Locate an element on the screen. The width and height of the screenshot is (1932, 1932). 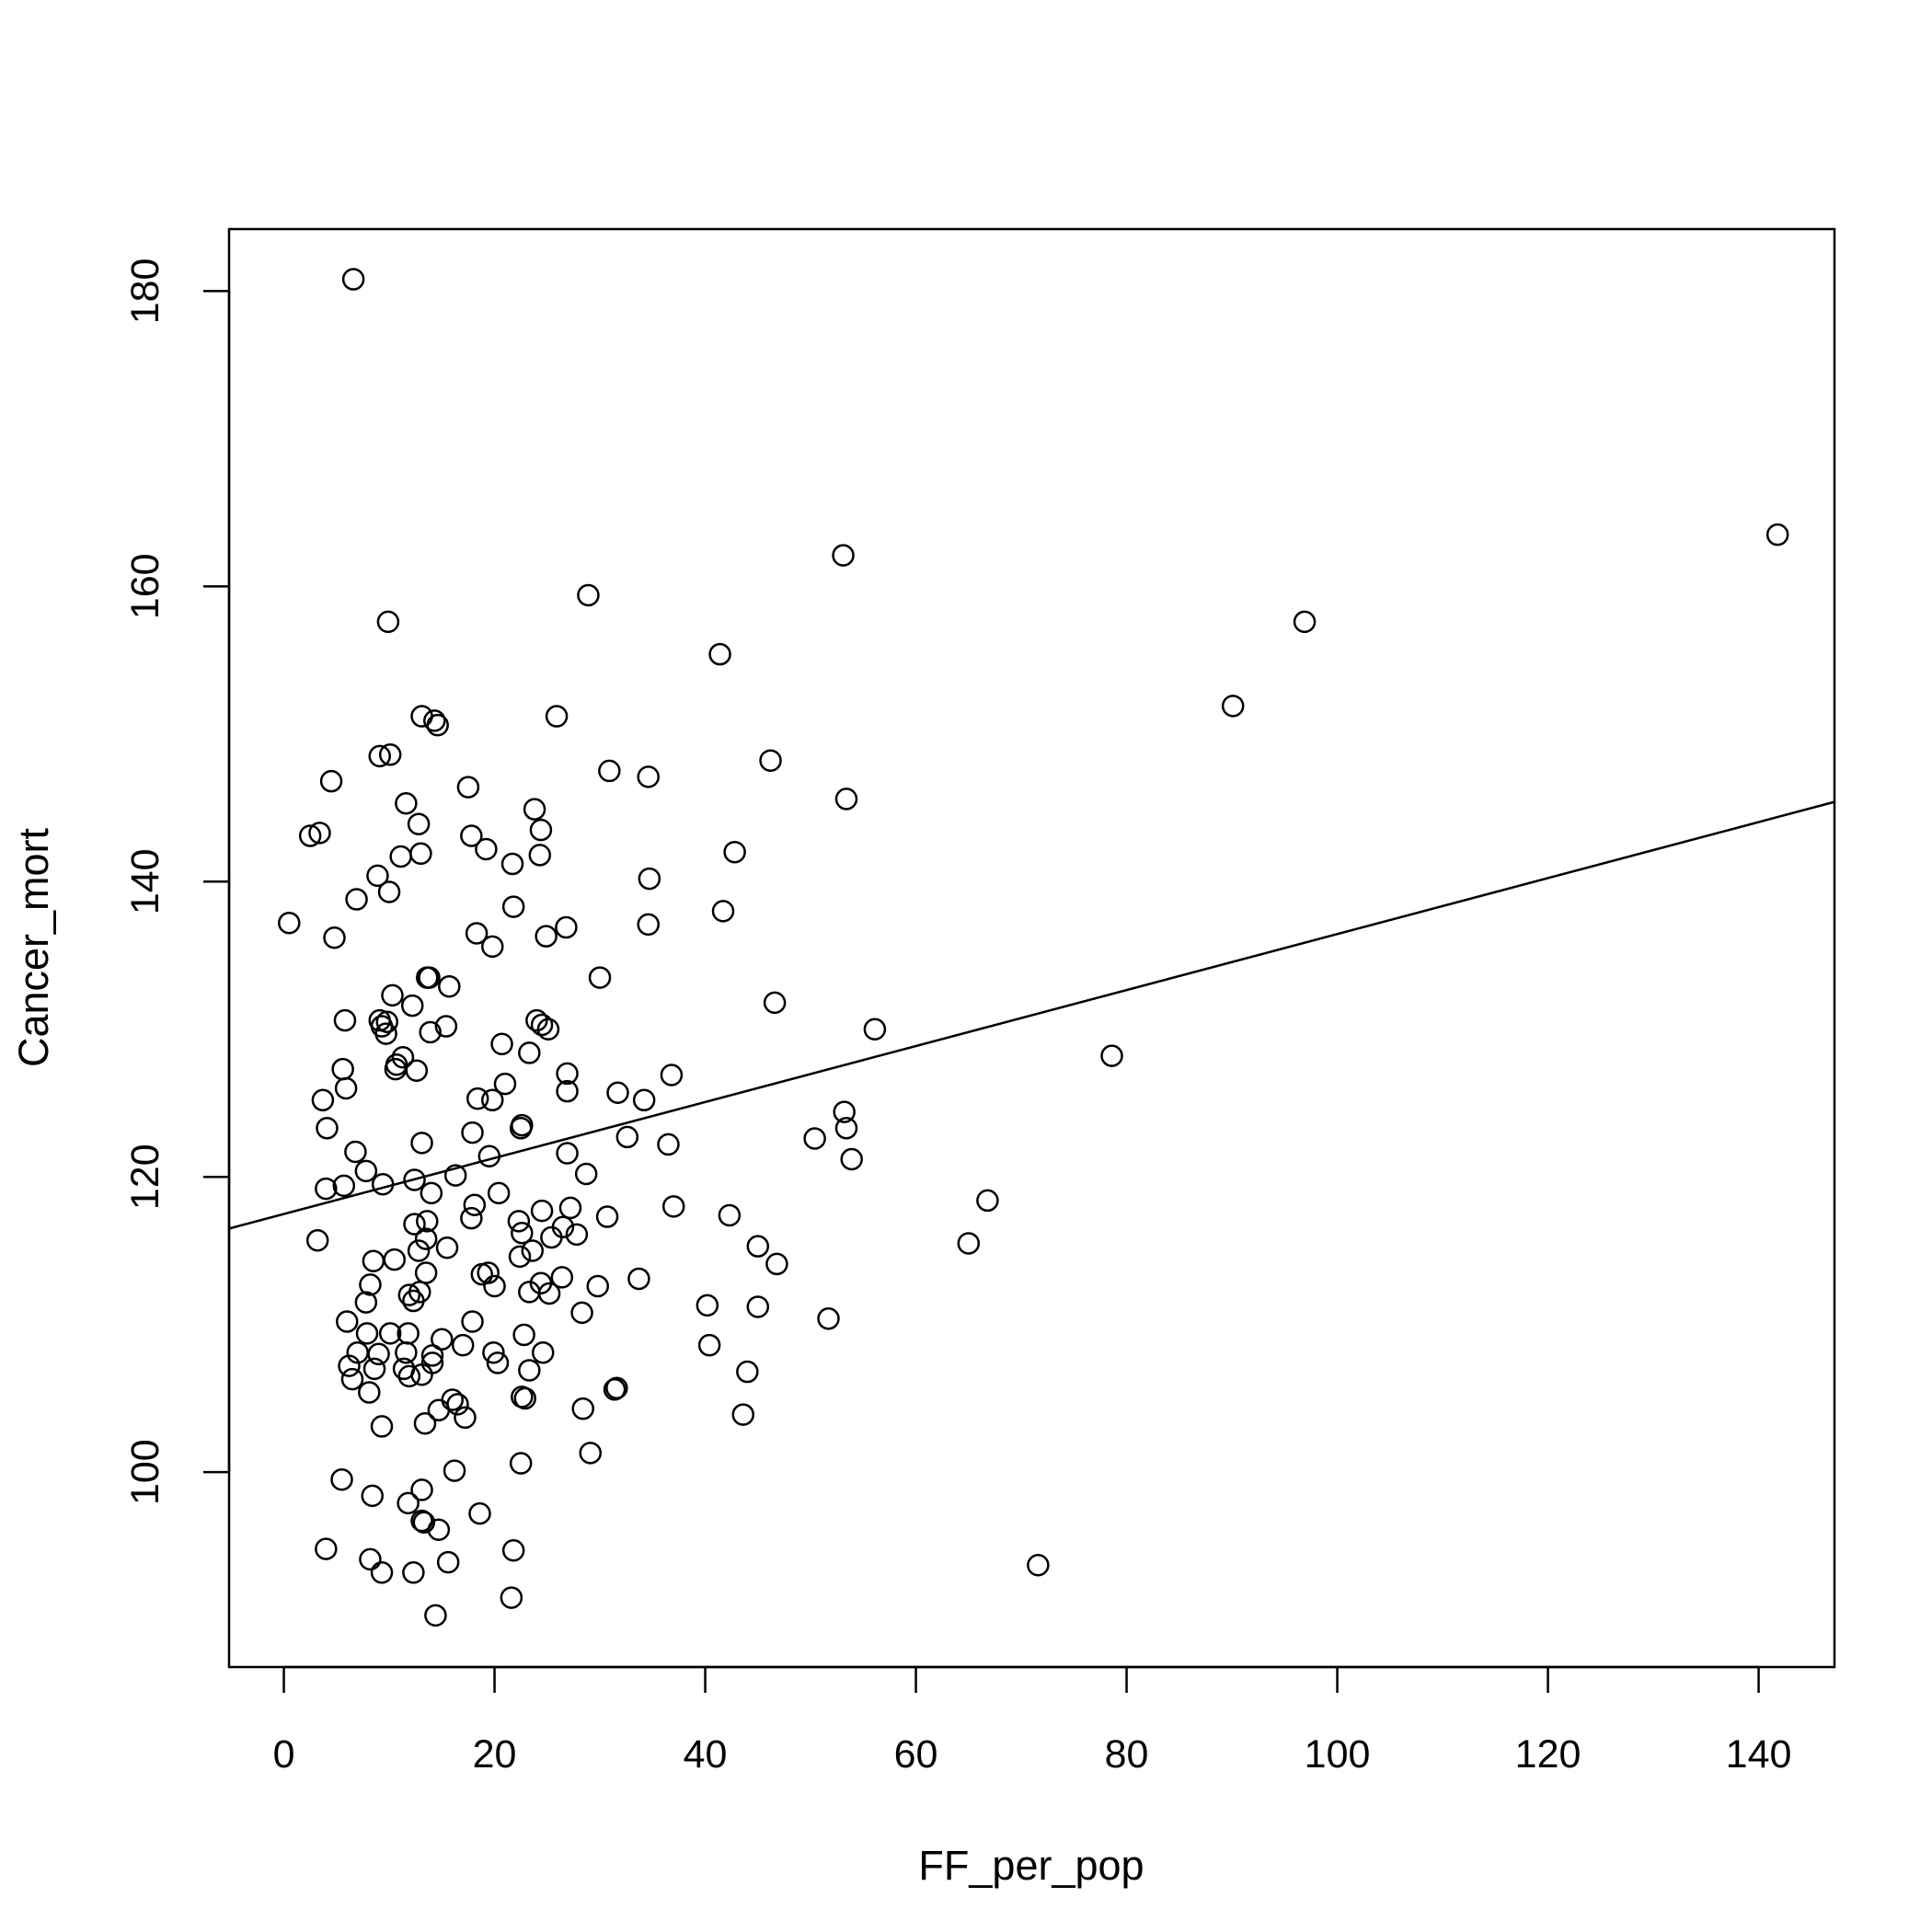
y-tick-label-3: 160 is located at coordinates (145, 586).